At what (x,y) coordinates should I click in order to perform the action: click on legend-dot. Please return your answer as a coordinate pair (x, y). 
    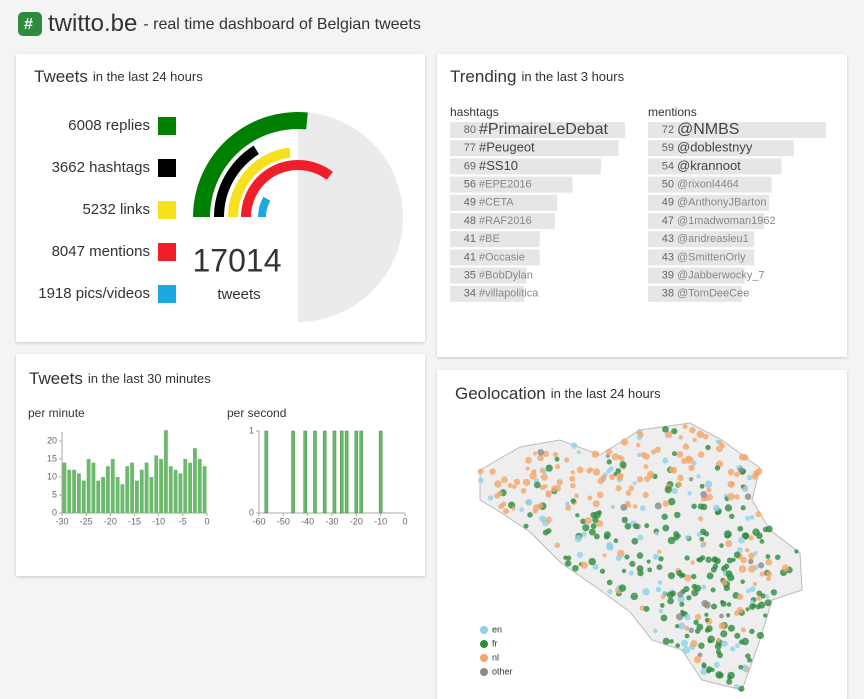
    Looking at the image, I should click on (484, 658).